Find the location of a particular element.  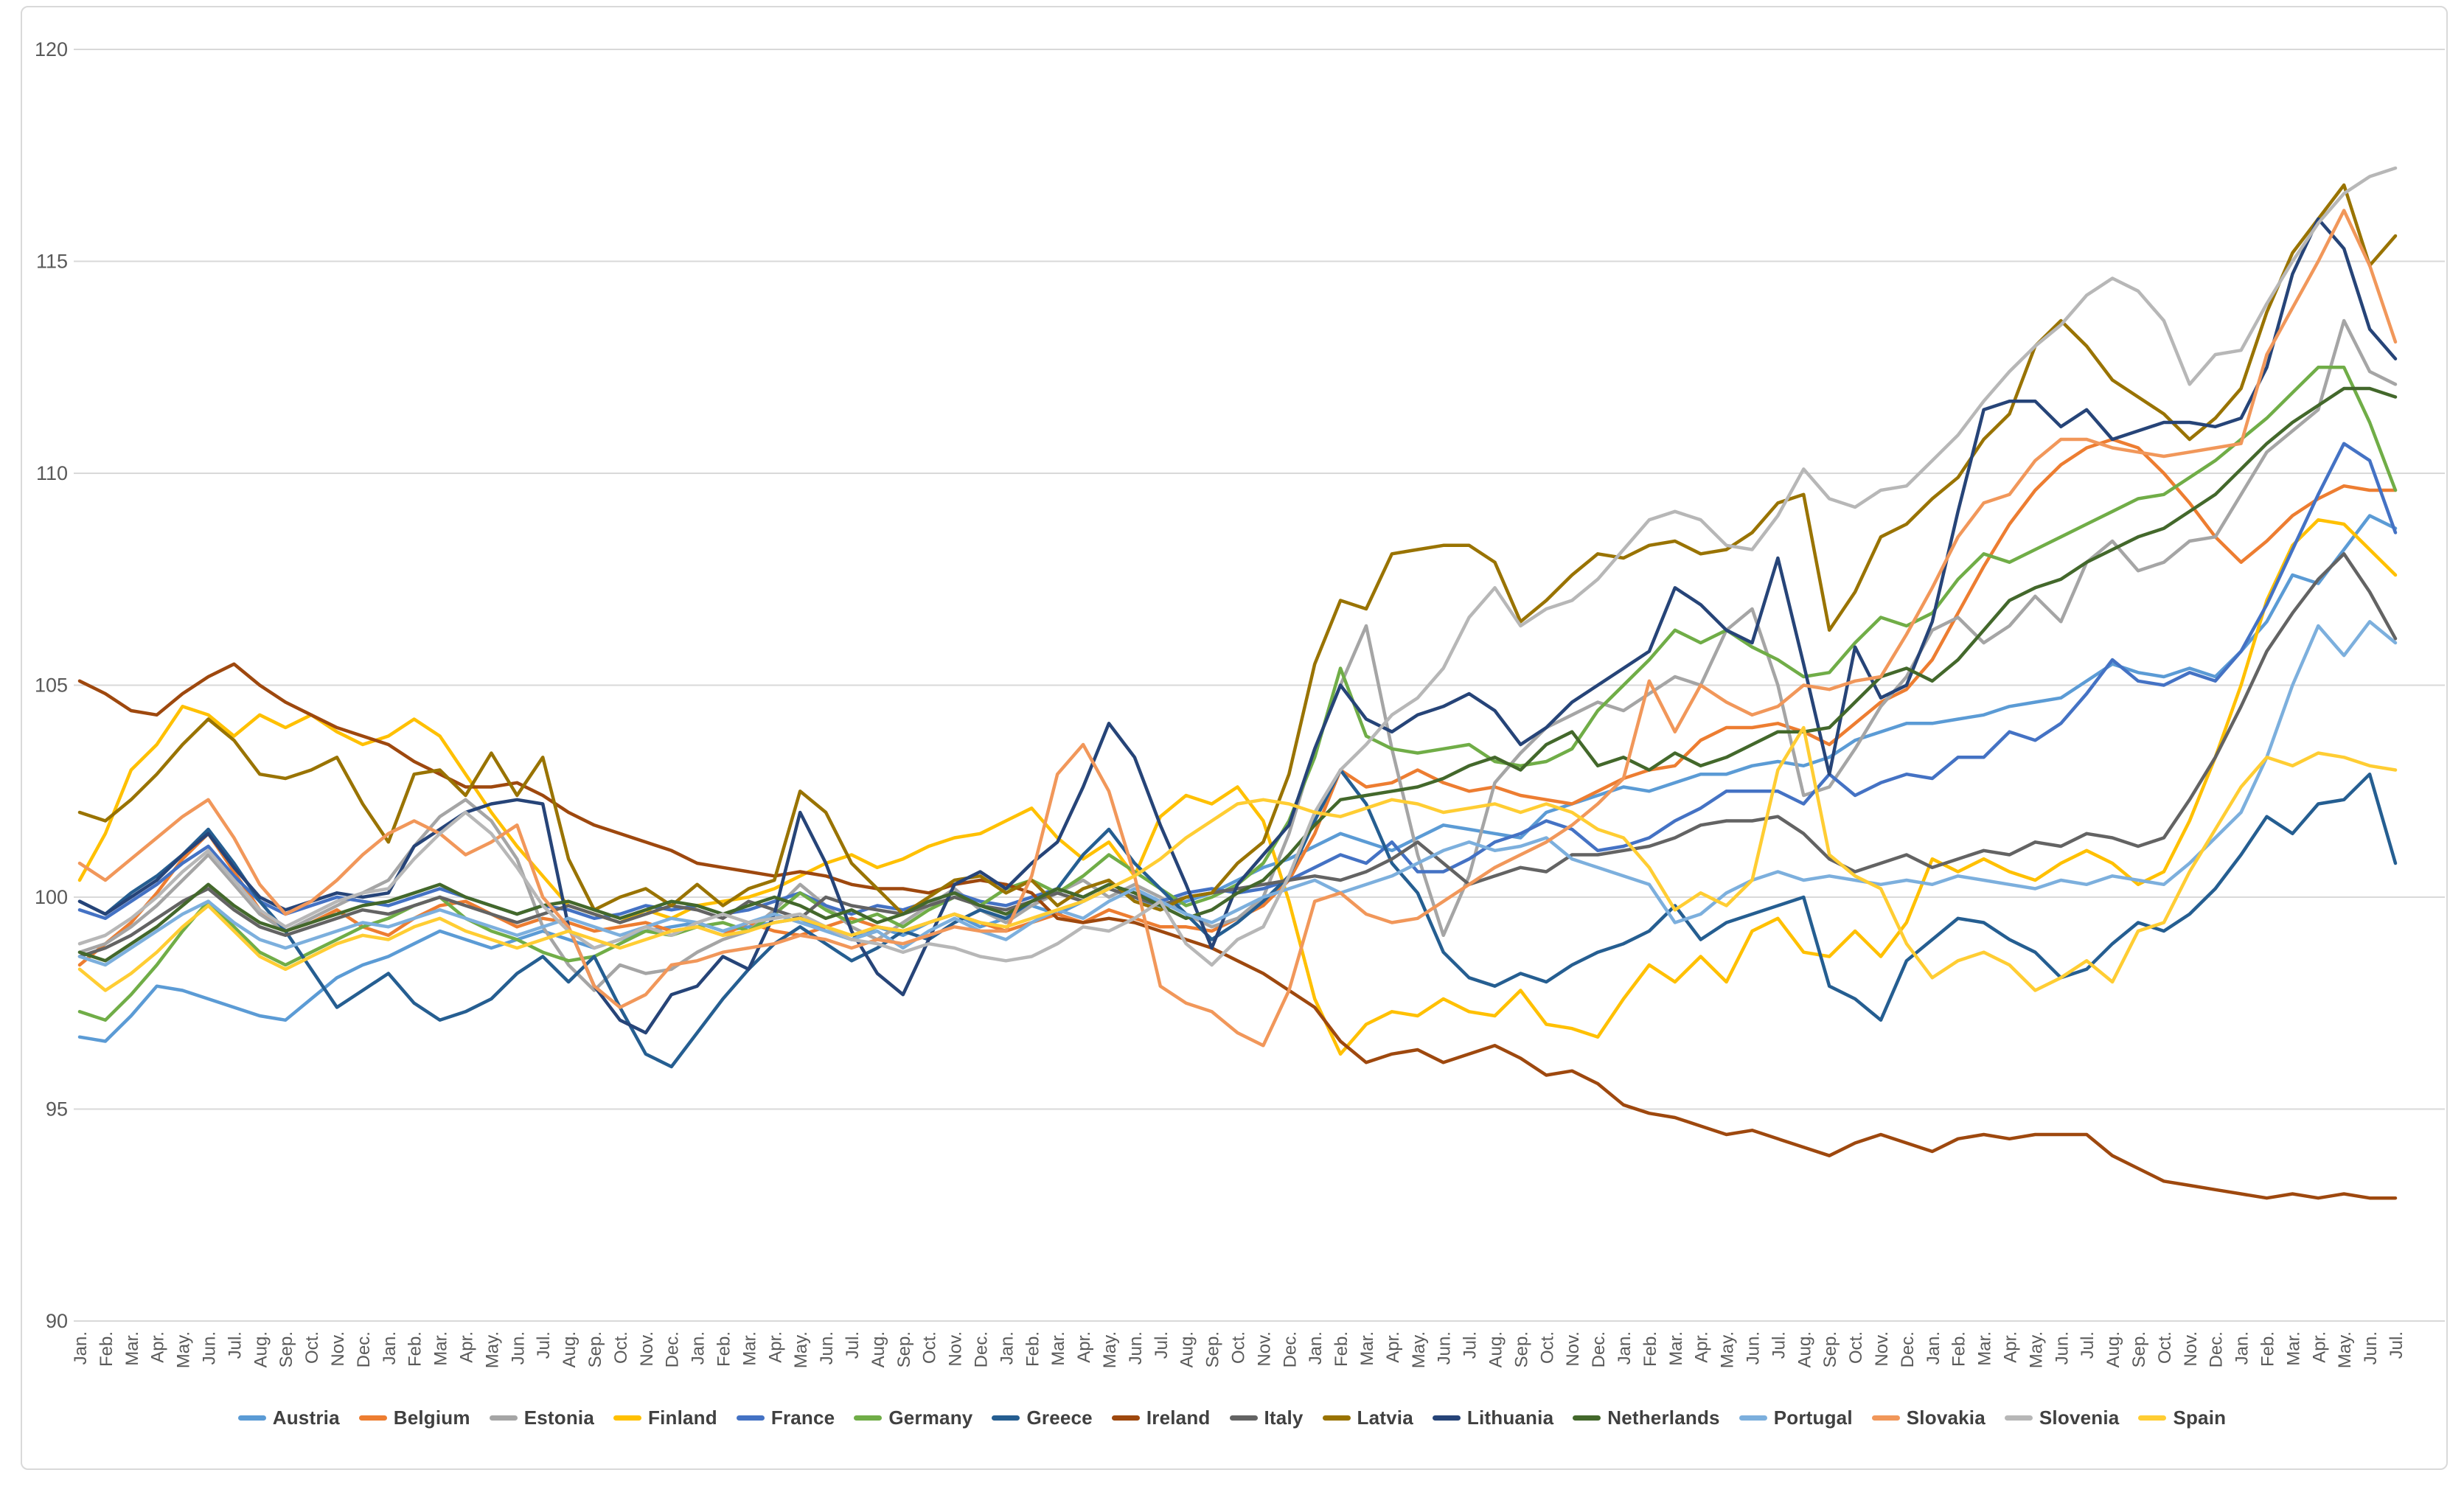

legend-item-estonia: Estonia is located at coordinates (542, 1418).